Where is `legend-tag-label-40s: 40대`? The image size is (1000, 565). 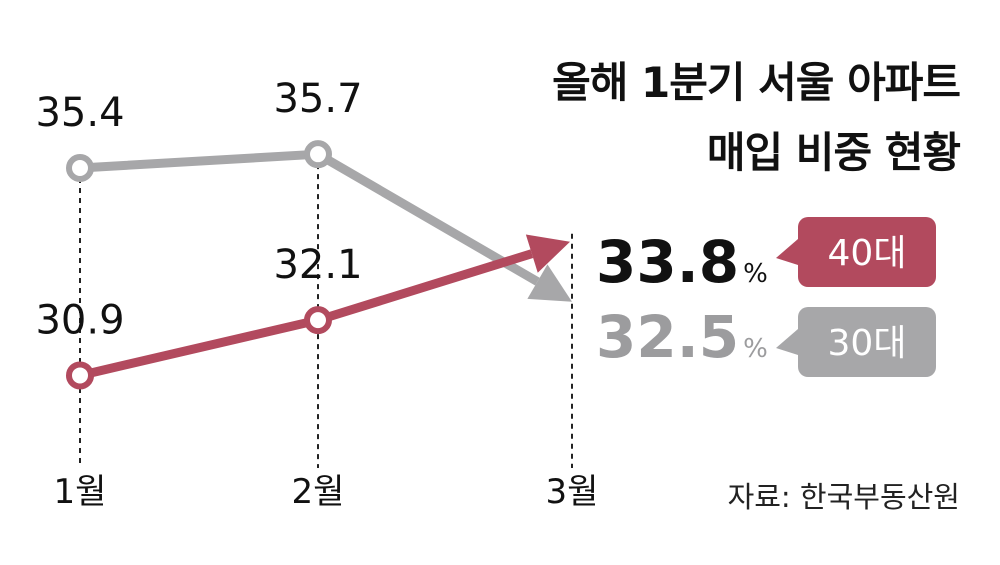 legend-tag-label-40s: 40대 is located at coordinates (867, 253).